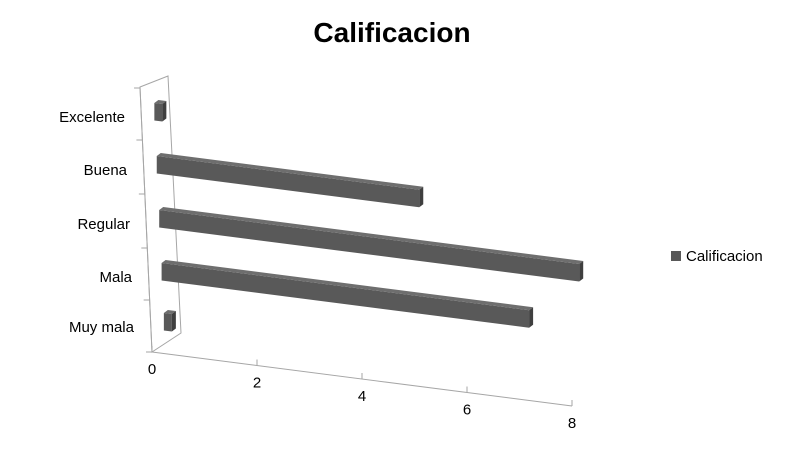 The image size is (785, 452). Describe the element at coordinates (173, 321) in the screenshot. I see `bar-end-muy-mala` at that location.